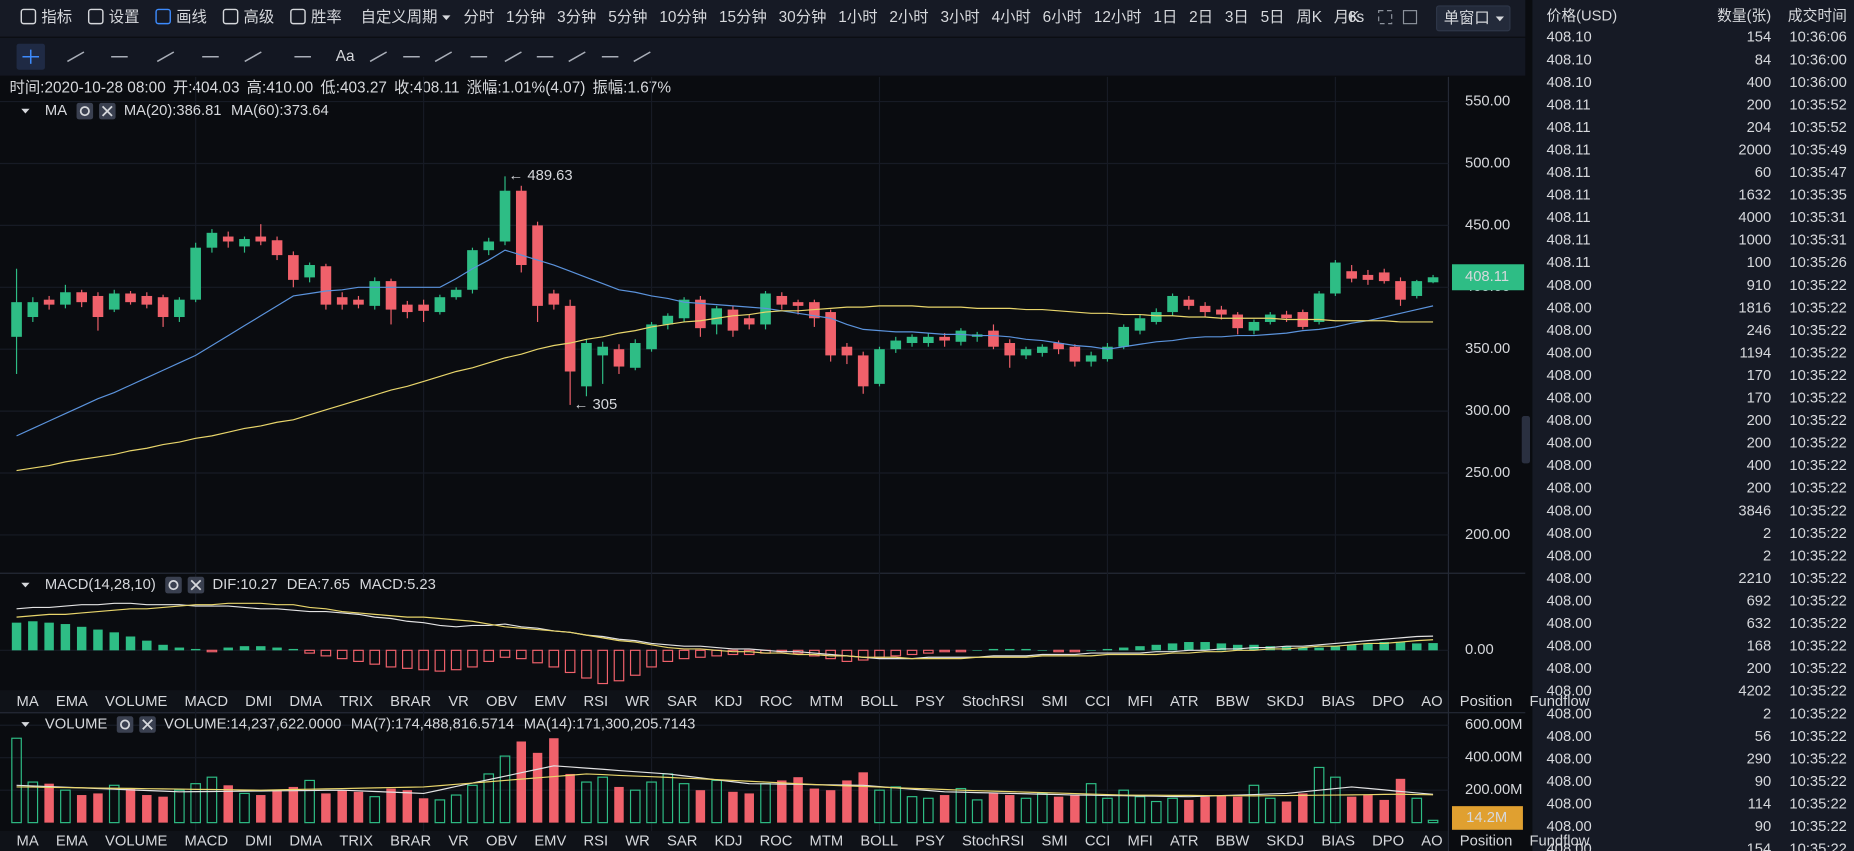 This screenshot has height=851, width=1854. I want to click on indicator-tab: EMV, so click(550, 841).